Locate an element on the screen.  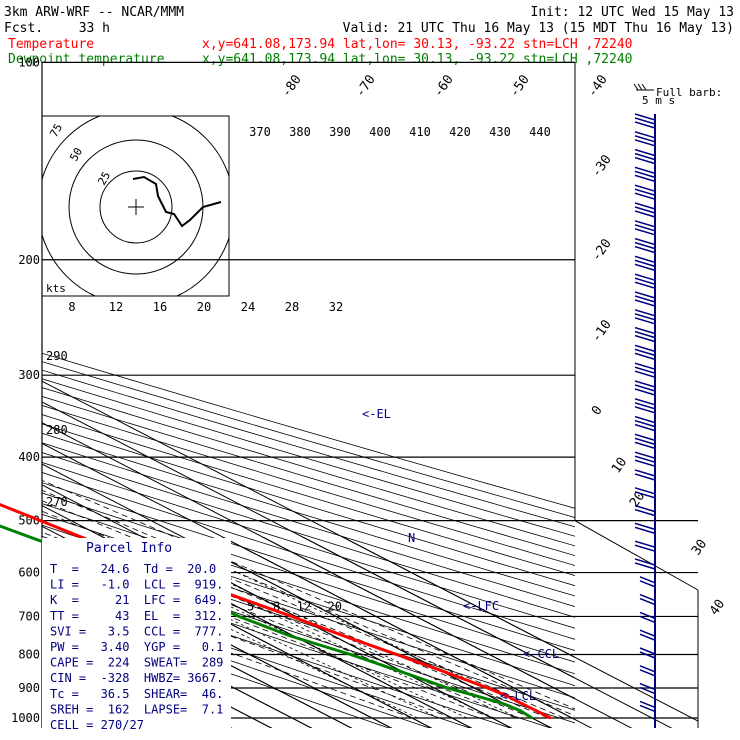
speed-tick: 16 is located at coordinates (160, 307).